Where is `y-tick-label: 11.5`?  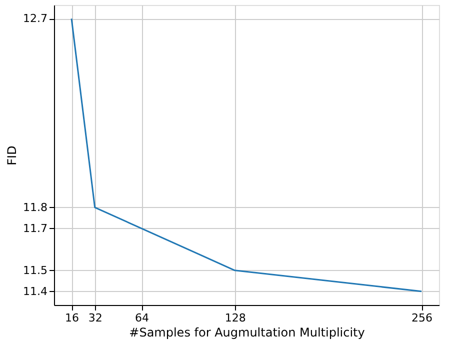 y-tick-label: 11.5 is located at coordinates (35, 270).